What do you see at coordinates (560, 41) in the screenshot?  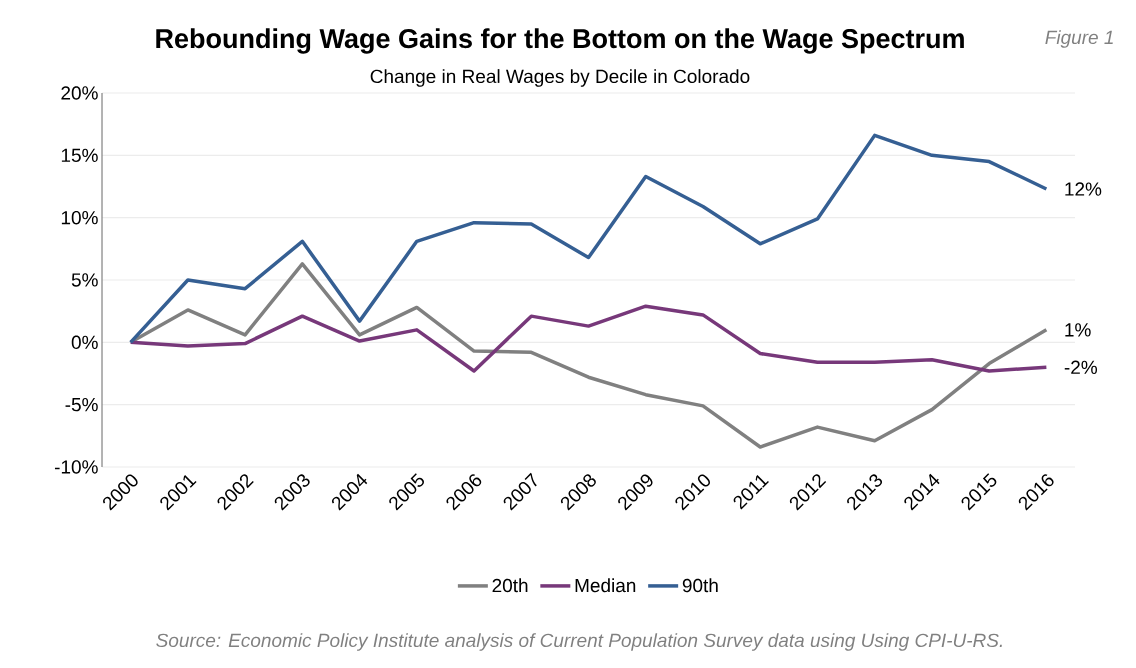 I see `chart-title: Rebounding Wage Gains for the Bottom on the Wage Spectrum` at bounding box center [560, 41].